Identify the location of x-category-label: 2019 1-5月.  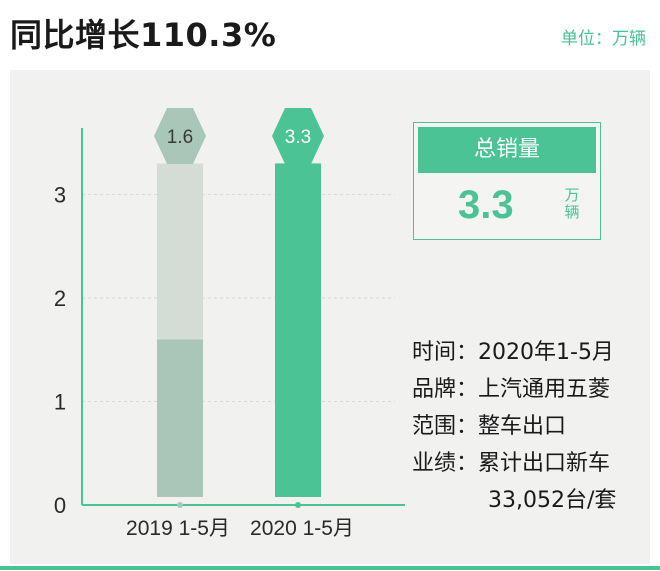
(178, 528).